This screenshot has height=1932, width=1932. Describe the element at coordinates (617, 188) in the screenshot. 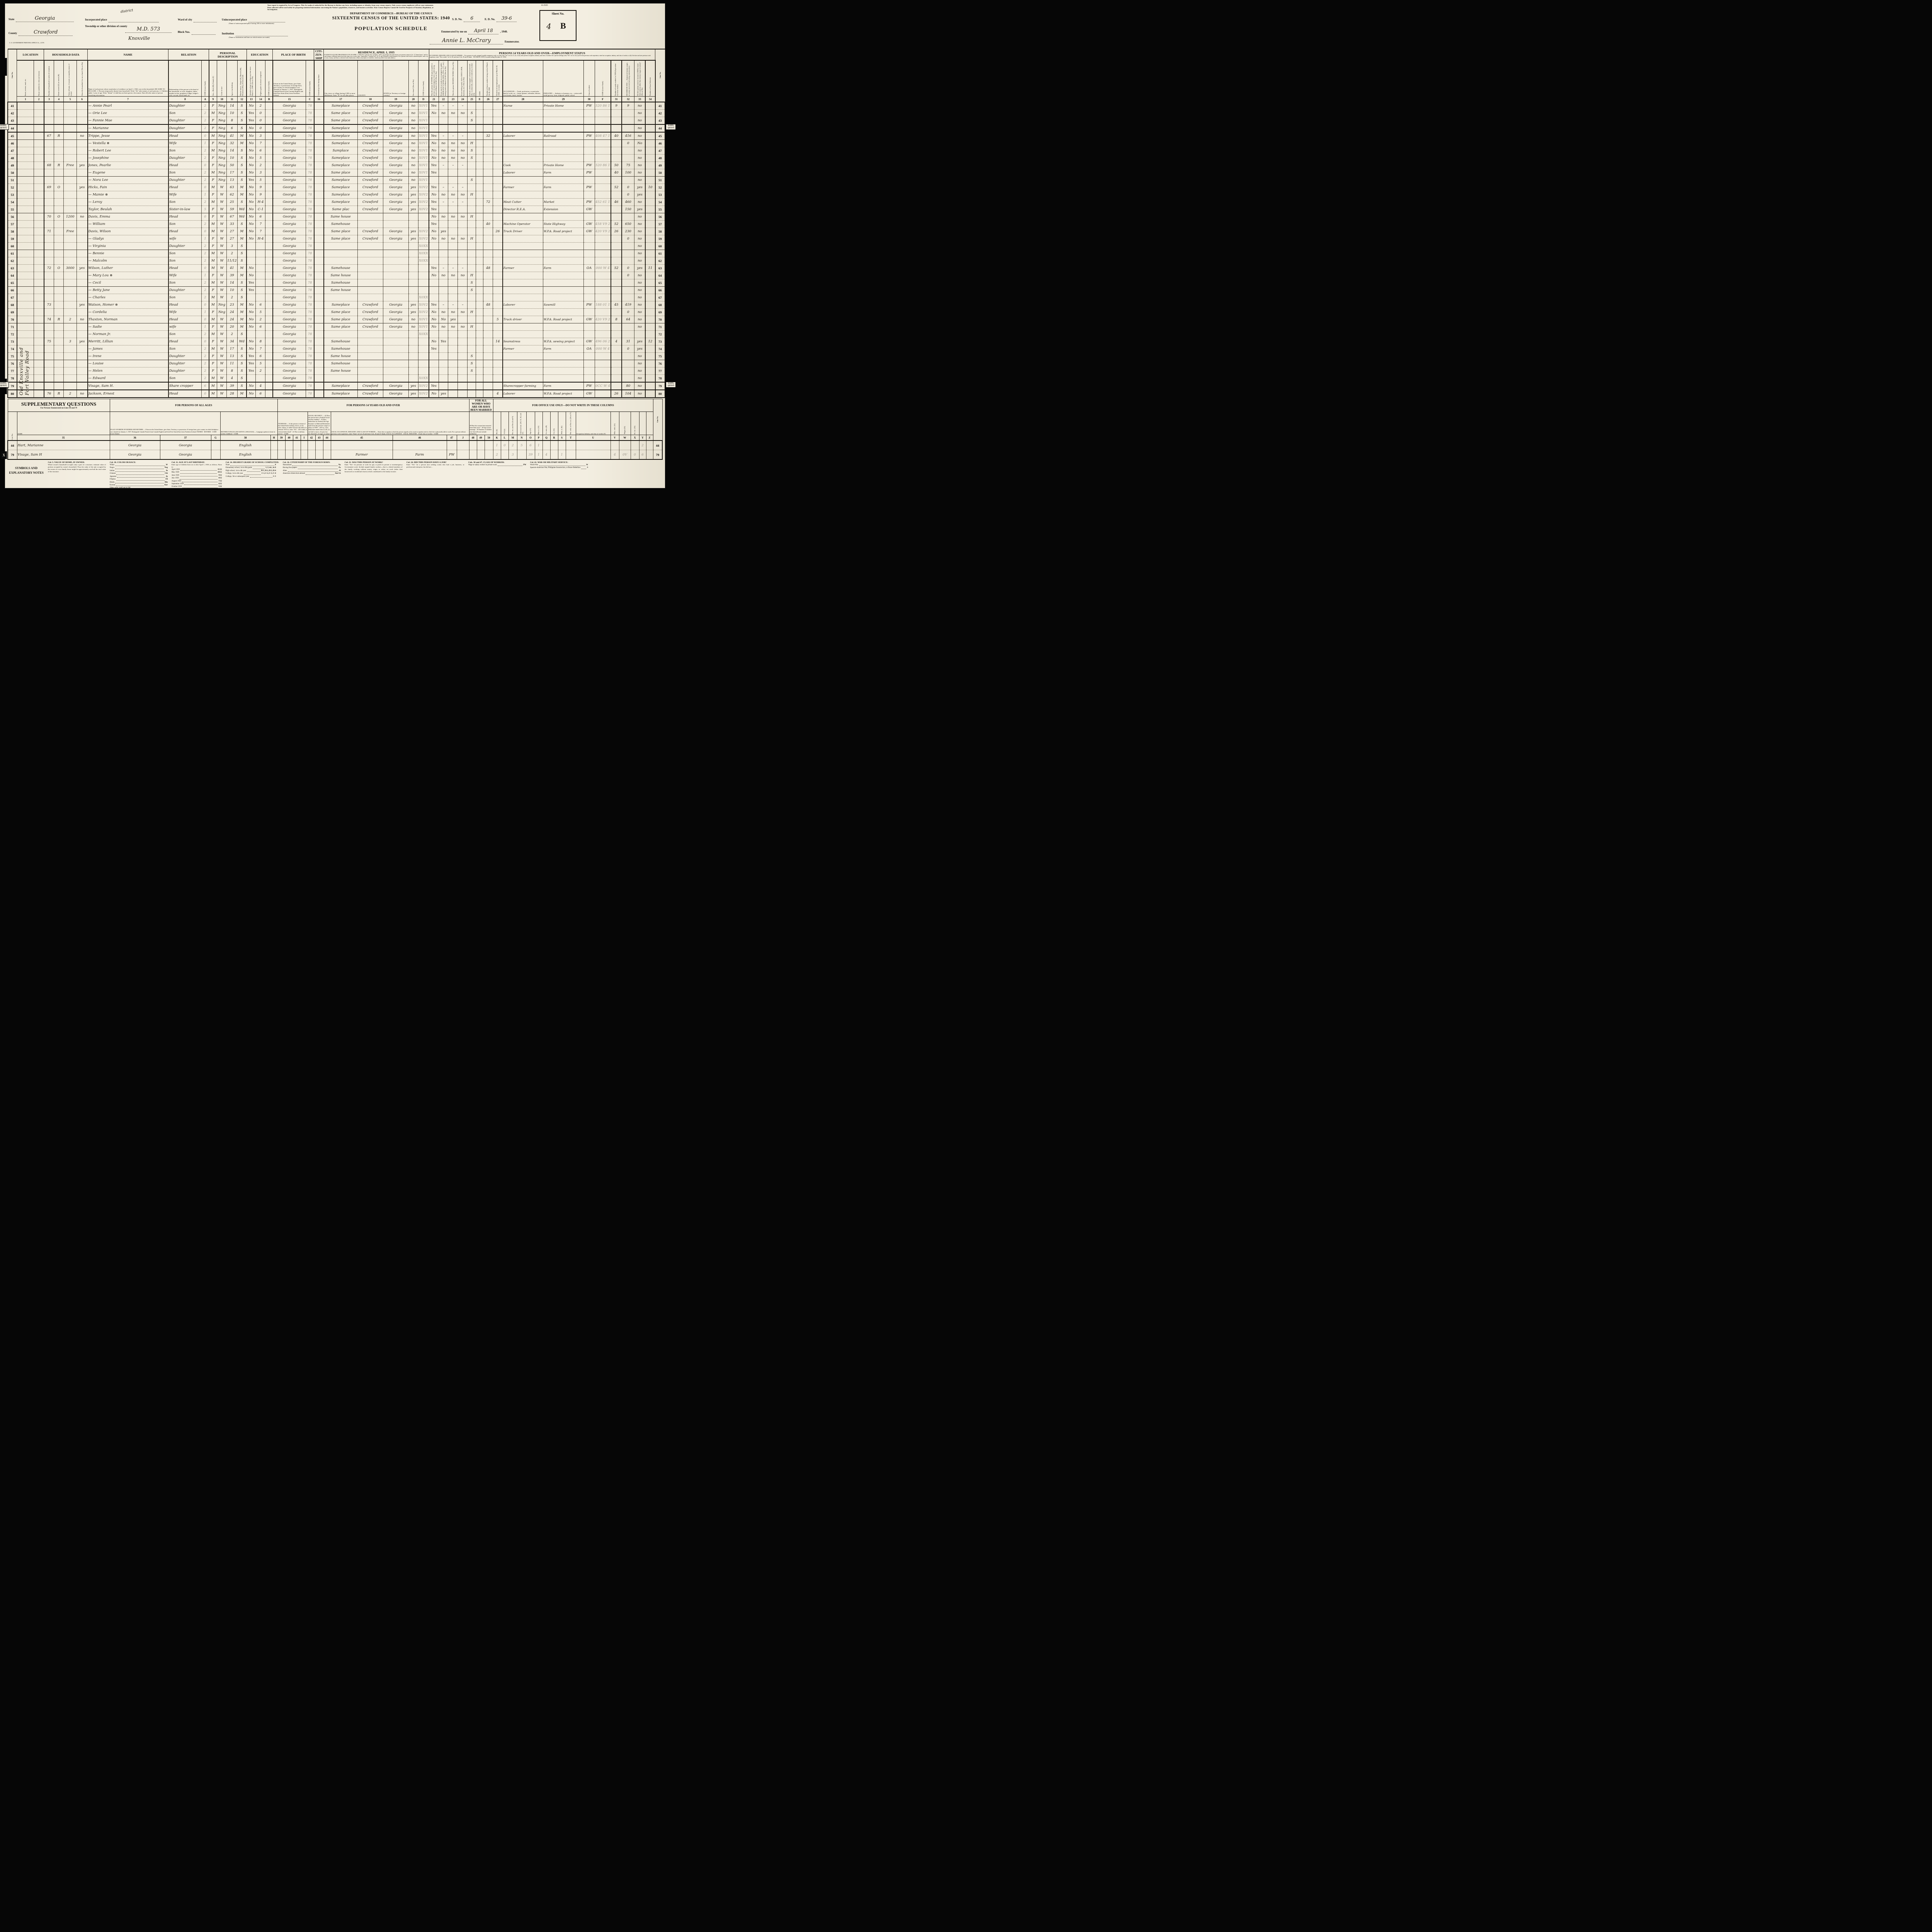

I see `cell-wk: 52` at that location.